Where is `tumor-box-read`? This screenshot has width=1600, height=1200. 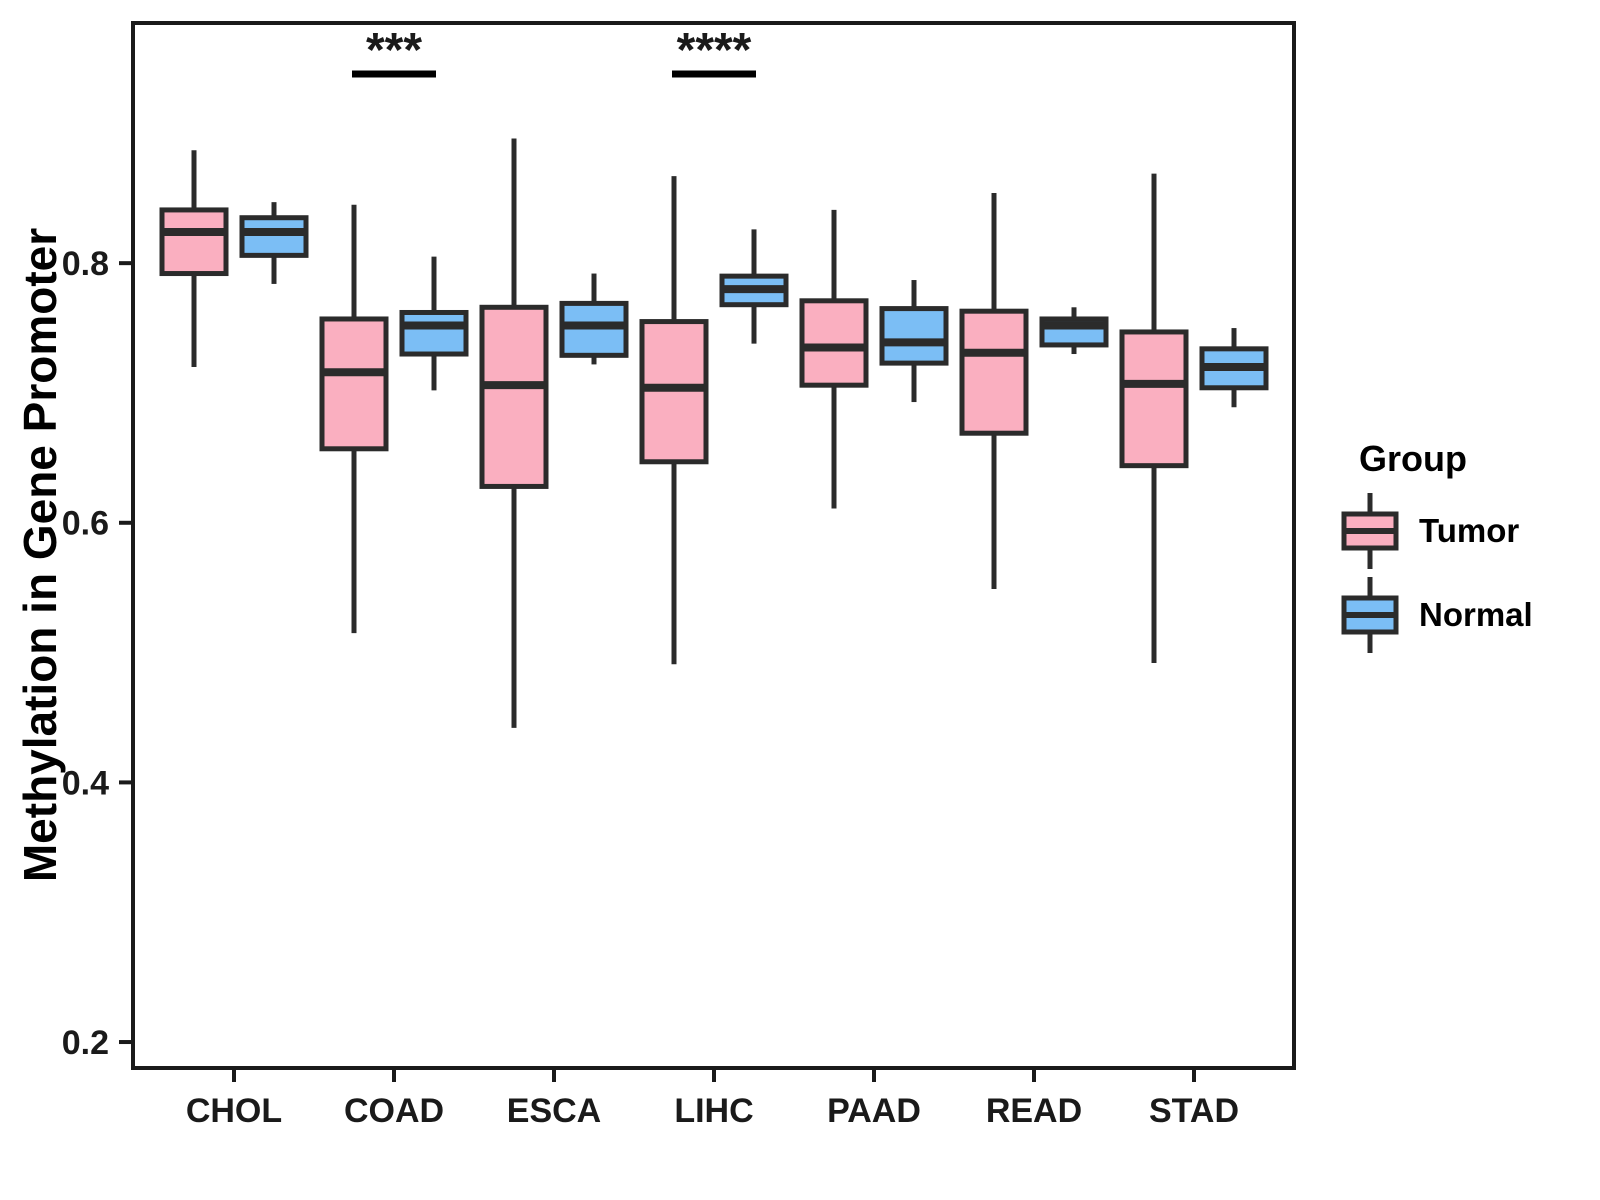 tumor-box-read is located at coordinates (994, 372).